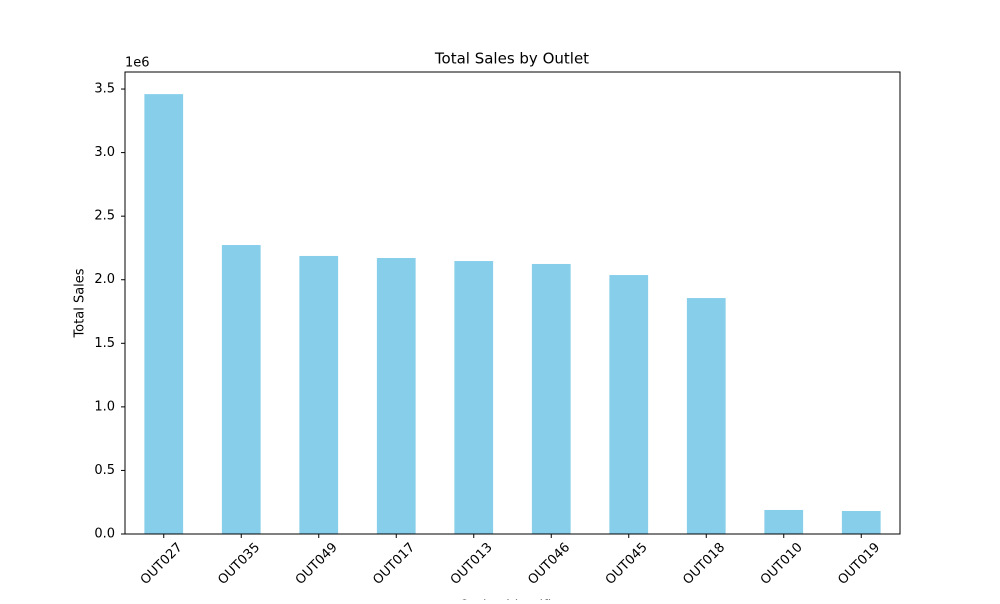  I want to click on y-axis-label: Total Sales, so click(80, 303).